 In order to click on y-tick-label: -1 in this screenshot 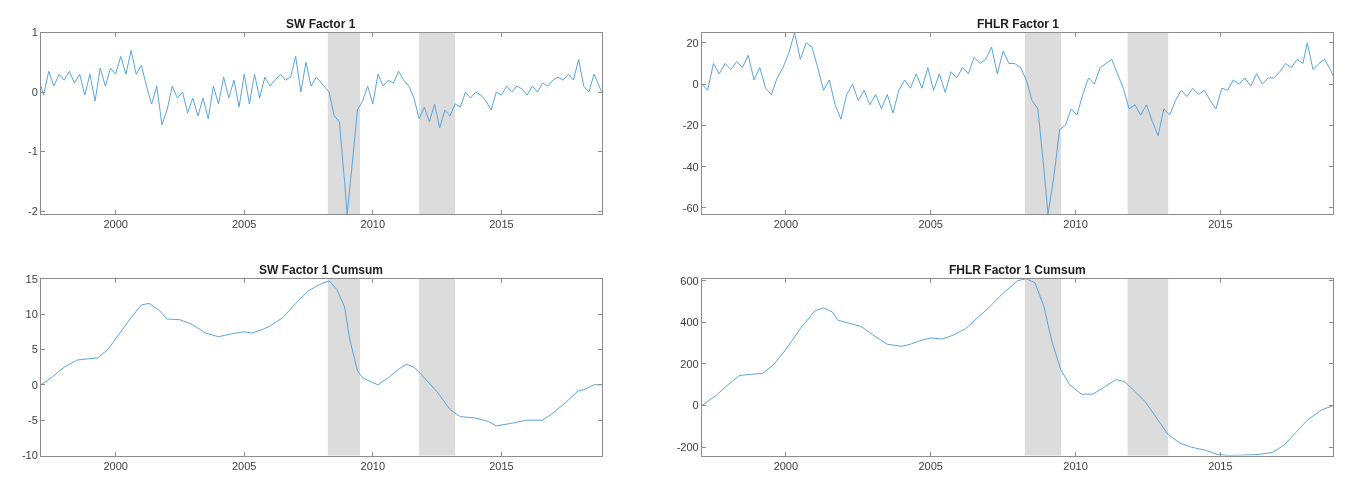, I will do `click(33, 151)`.